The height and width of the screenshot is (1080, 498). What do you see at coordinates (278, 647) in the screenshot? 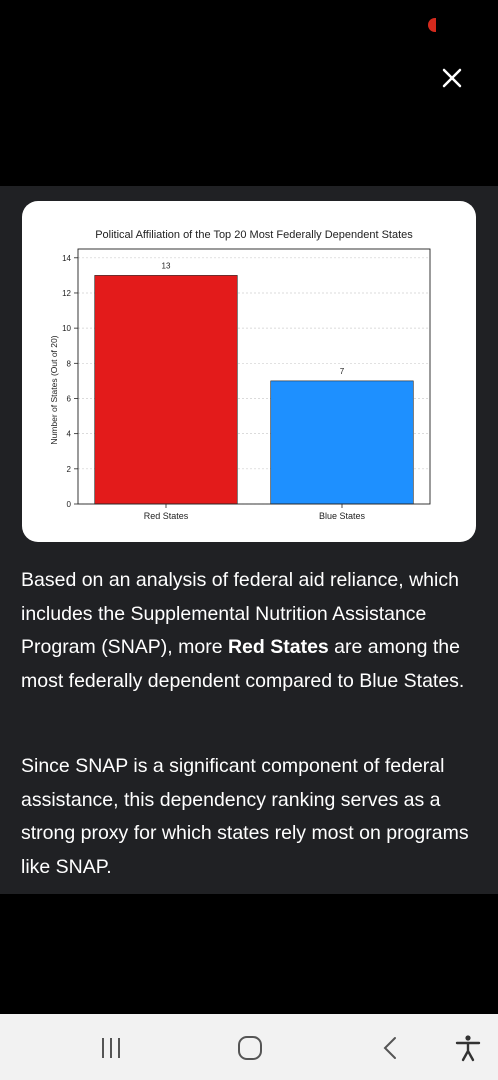
I see `paragraph-1-bold: Red States` at bounding box center [278, 647].